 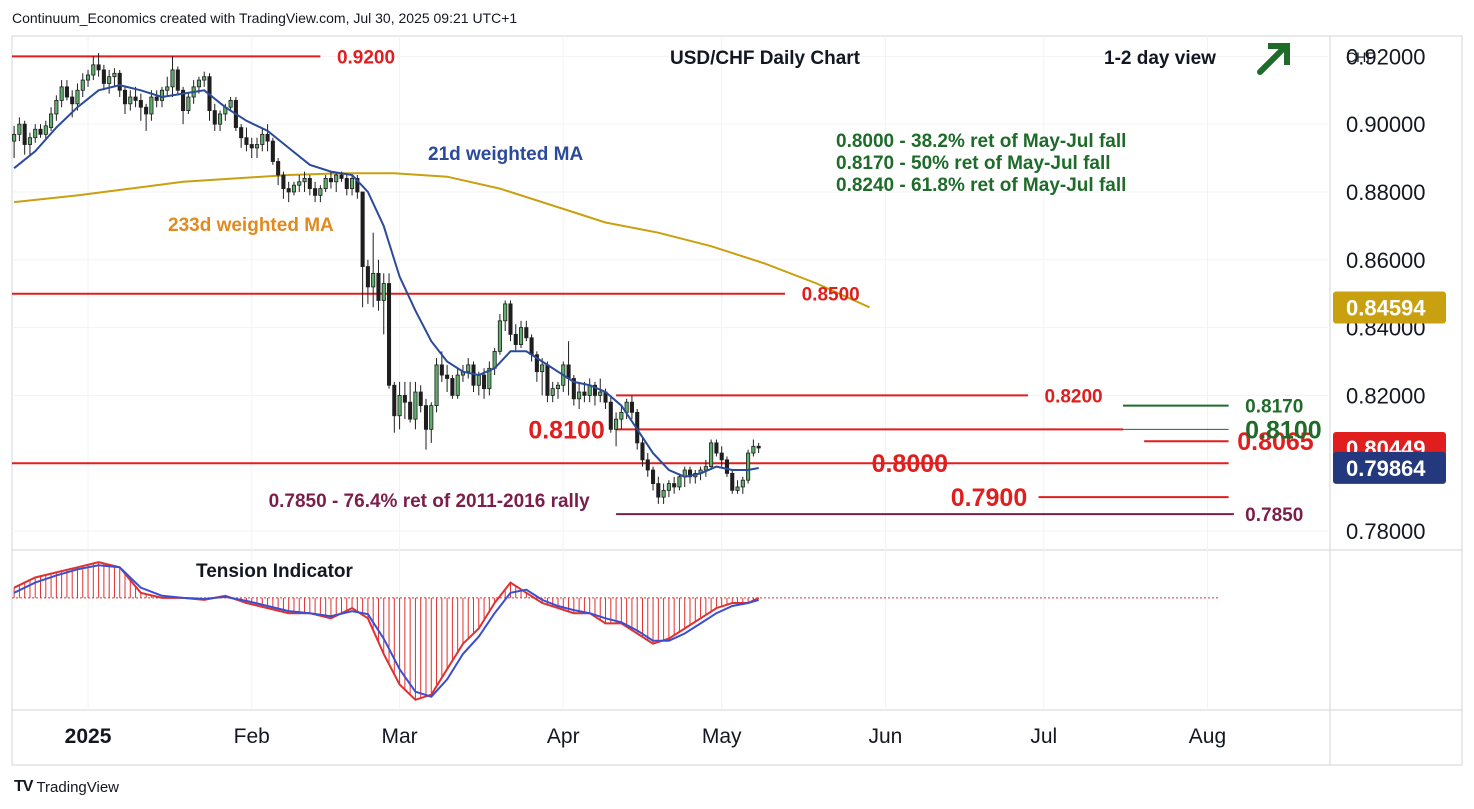 What do you see at coordinates (386, 631) in the screenshot?
I see `tension-signal-line` at bounding box center [386, 631].